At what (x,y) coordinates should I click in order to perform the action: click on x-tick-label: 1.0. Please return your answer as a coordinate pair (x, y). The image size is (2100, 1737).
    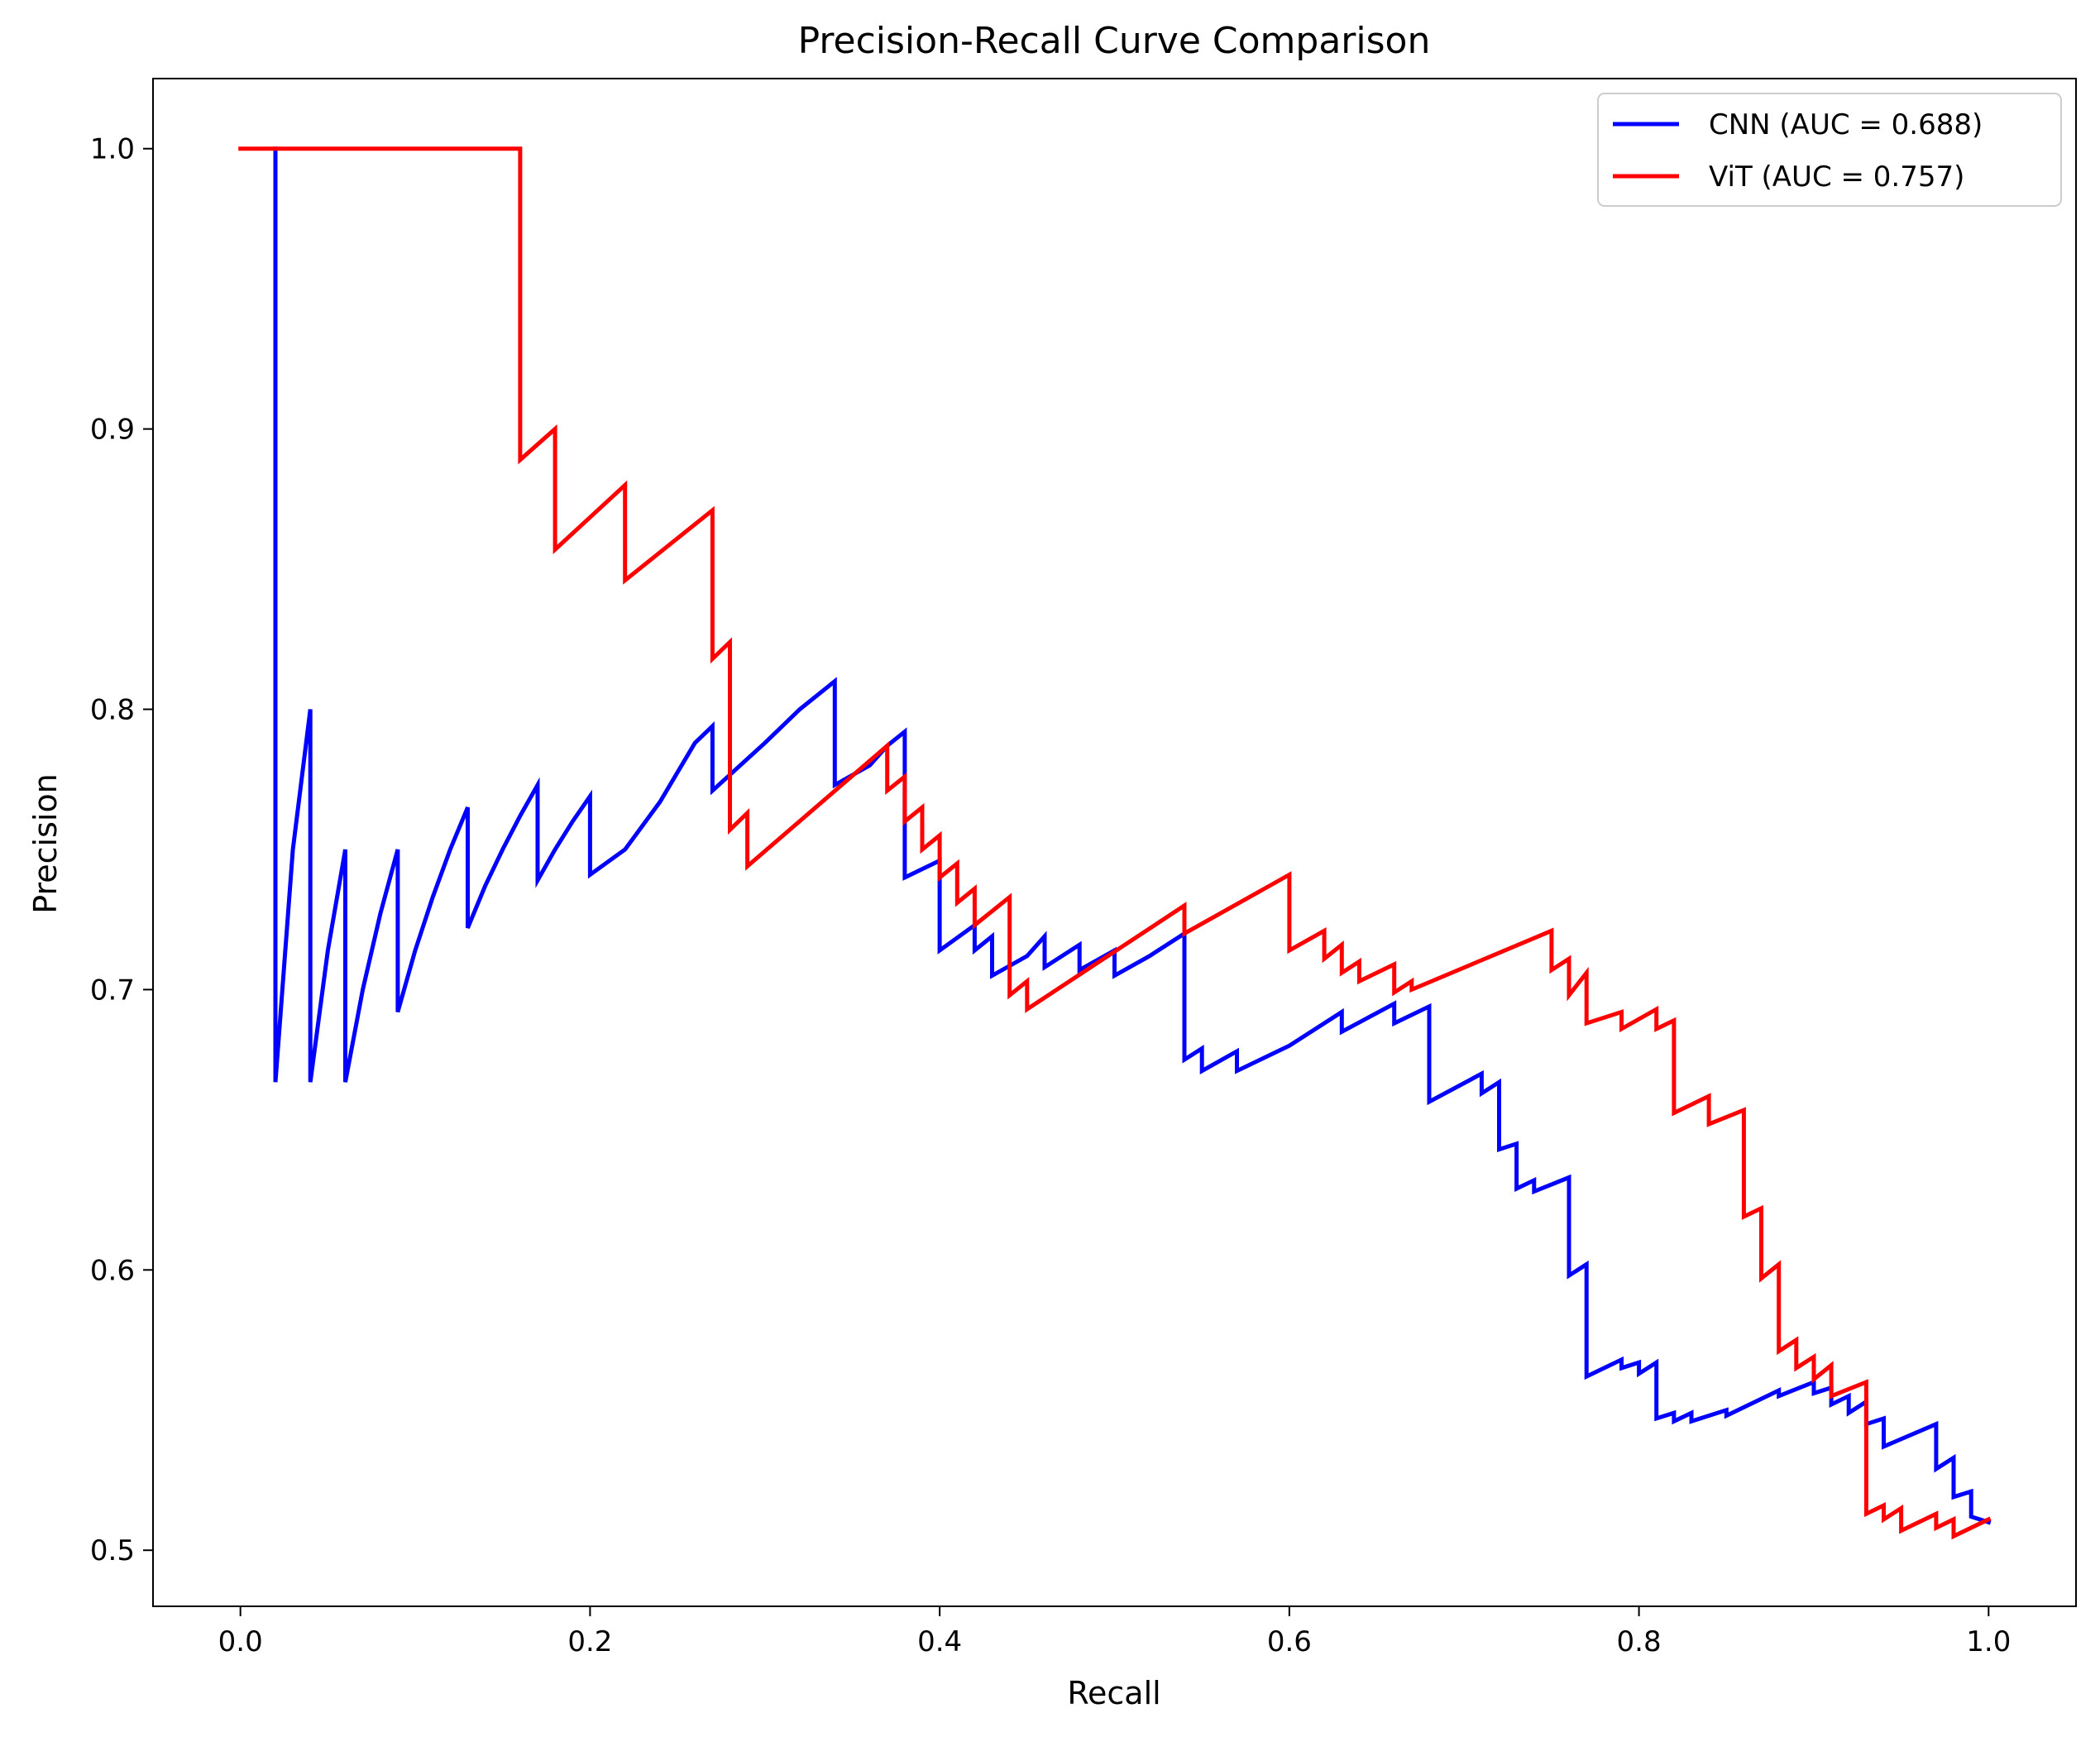
    Looking at the image, I should click on (1988, 1641).